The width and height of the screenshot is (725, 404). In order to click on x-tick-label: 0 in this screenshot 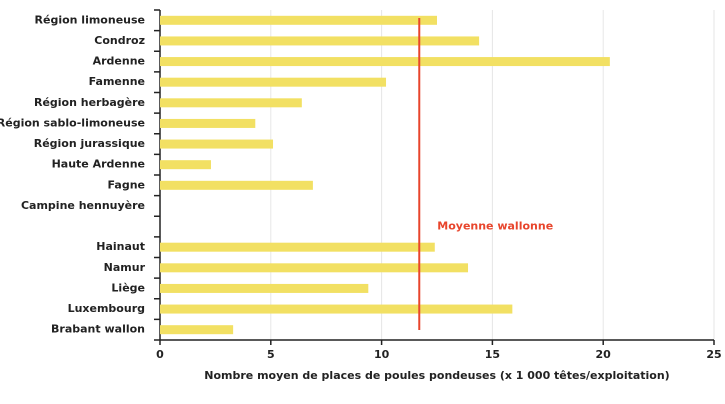, I will do `click(160, 354)`.